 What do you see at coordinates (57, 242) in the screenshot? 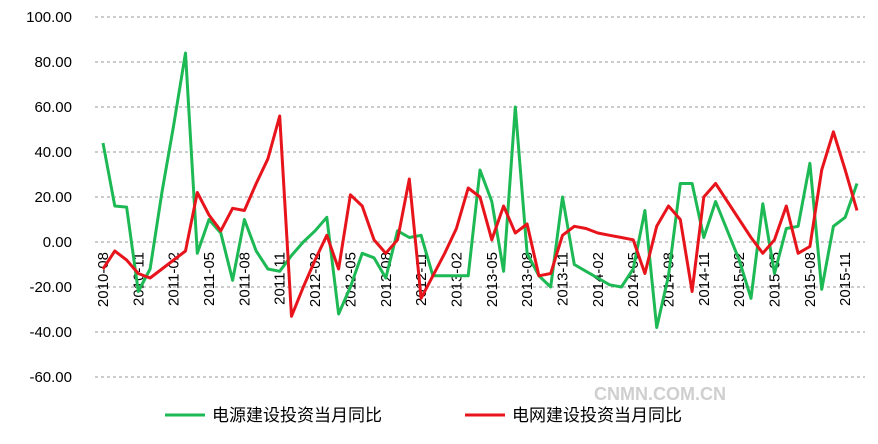
I see `y-tick-label: 0.00` at bounding box center [57, 242].